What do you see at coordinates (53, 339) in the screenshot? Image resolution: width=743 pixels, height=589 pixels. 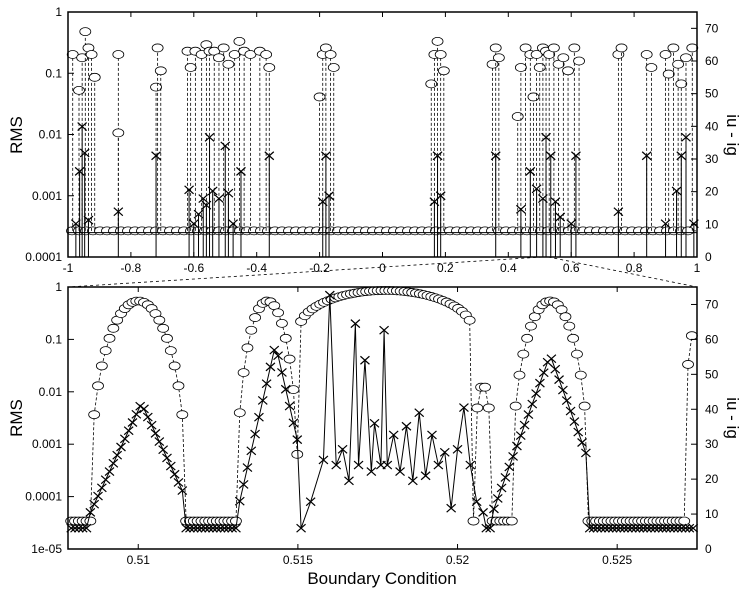 I see `bottom-y-tick-label: 0.1` at bounding box center [53, 339].